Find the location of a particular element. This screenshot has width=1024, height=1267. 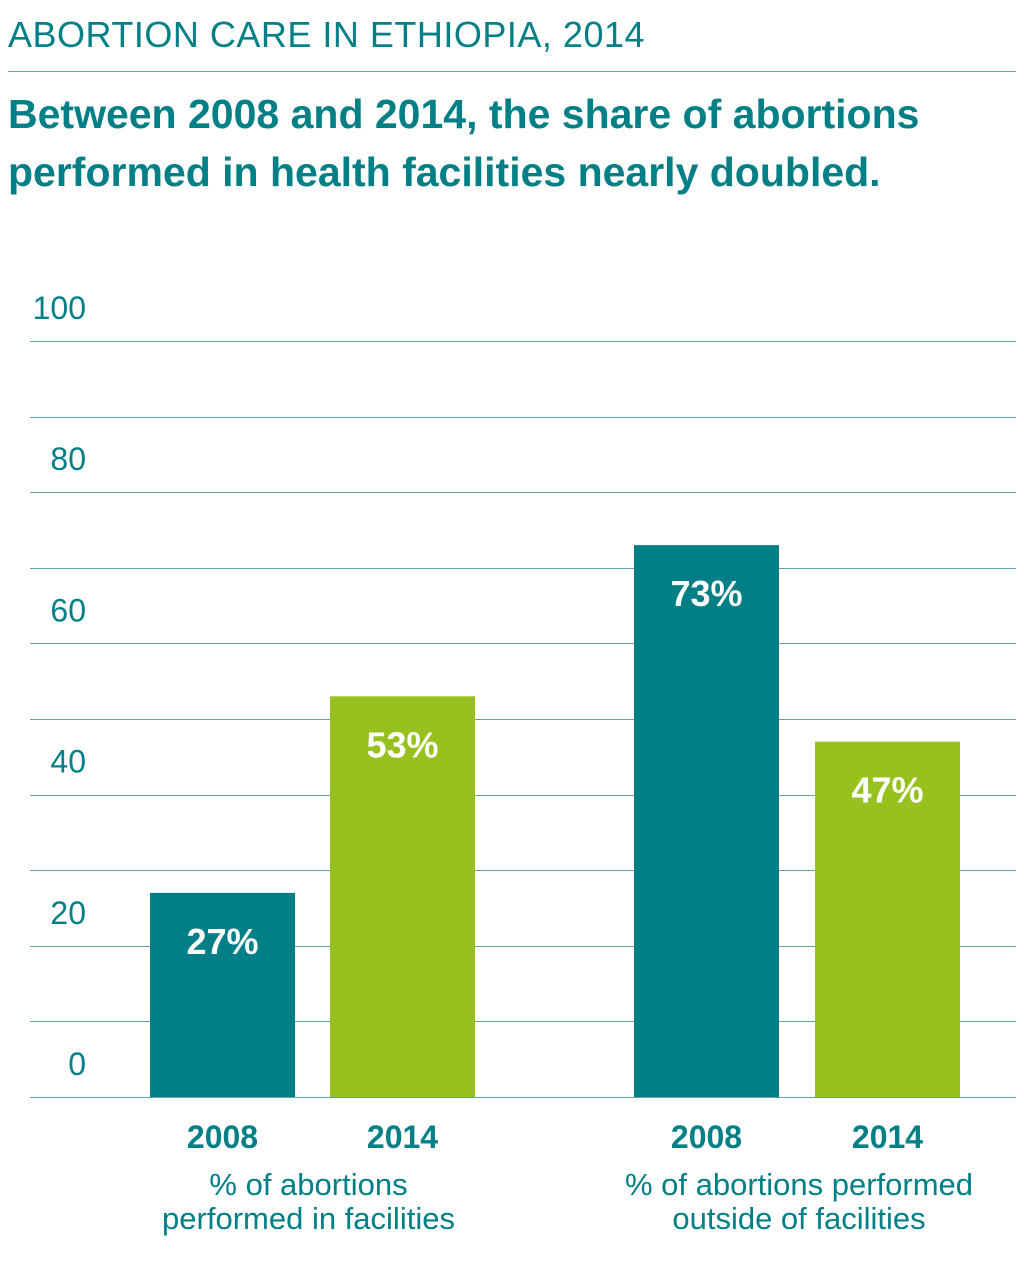

bar-value-label: 47% is located at coordinates (887, 790).